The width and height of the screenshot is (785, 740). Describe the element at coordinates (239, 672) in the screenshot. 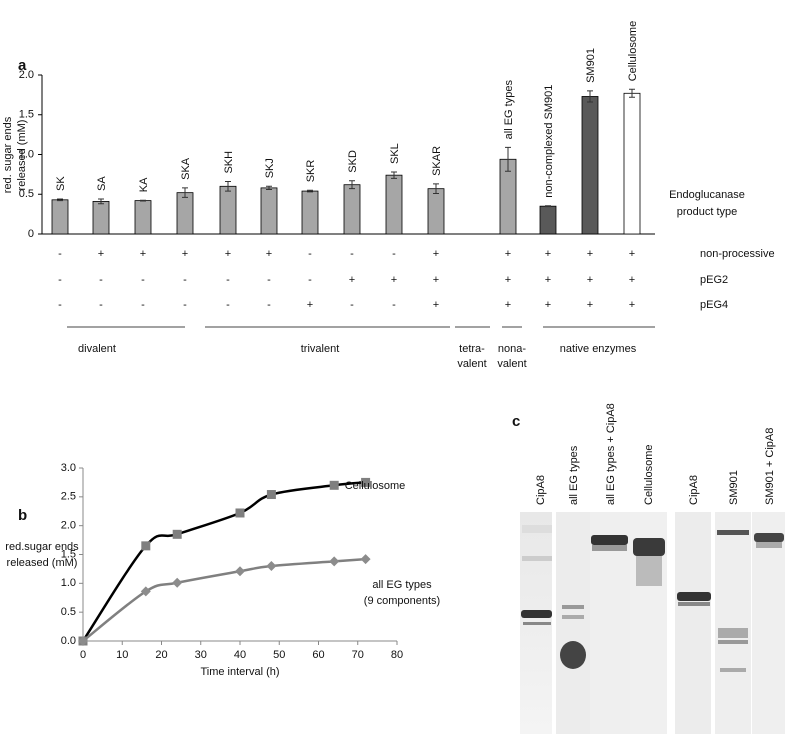

I see `x-axis-label: Time interval (h)` at that location.